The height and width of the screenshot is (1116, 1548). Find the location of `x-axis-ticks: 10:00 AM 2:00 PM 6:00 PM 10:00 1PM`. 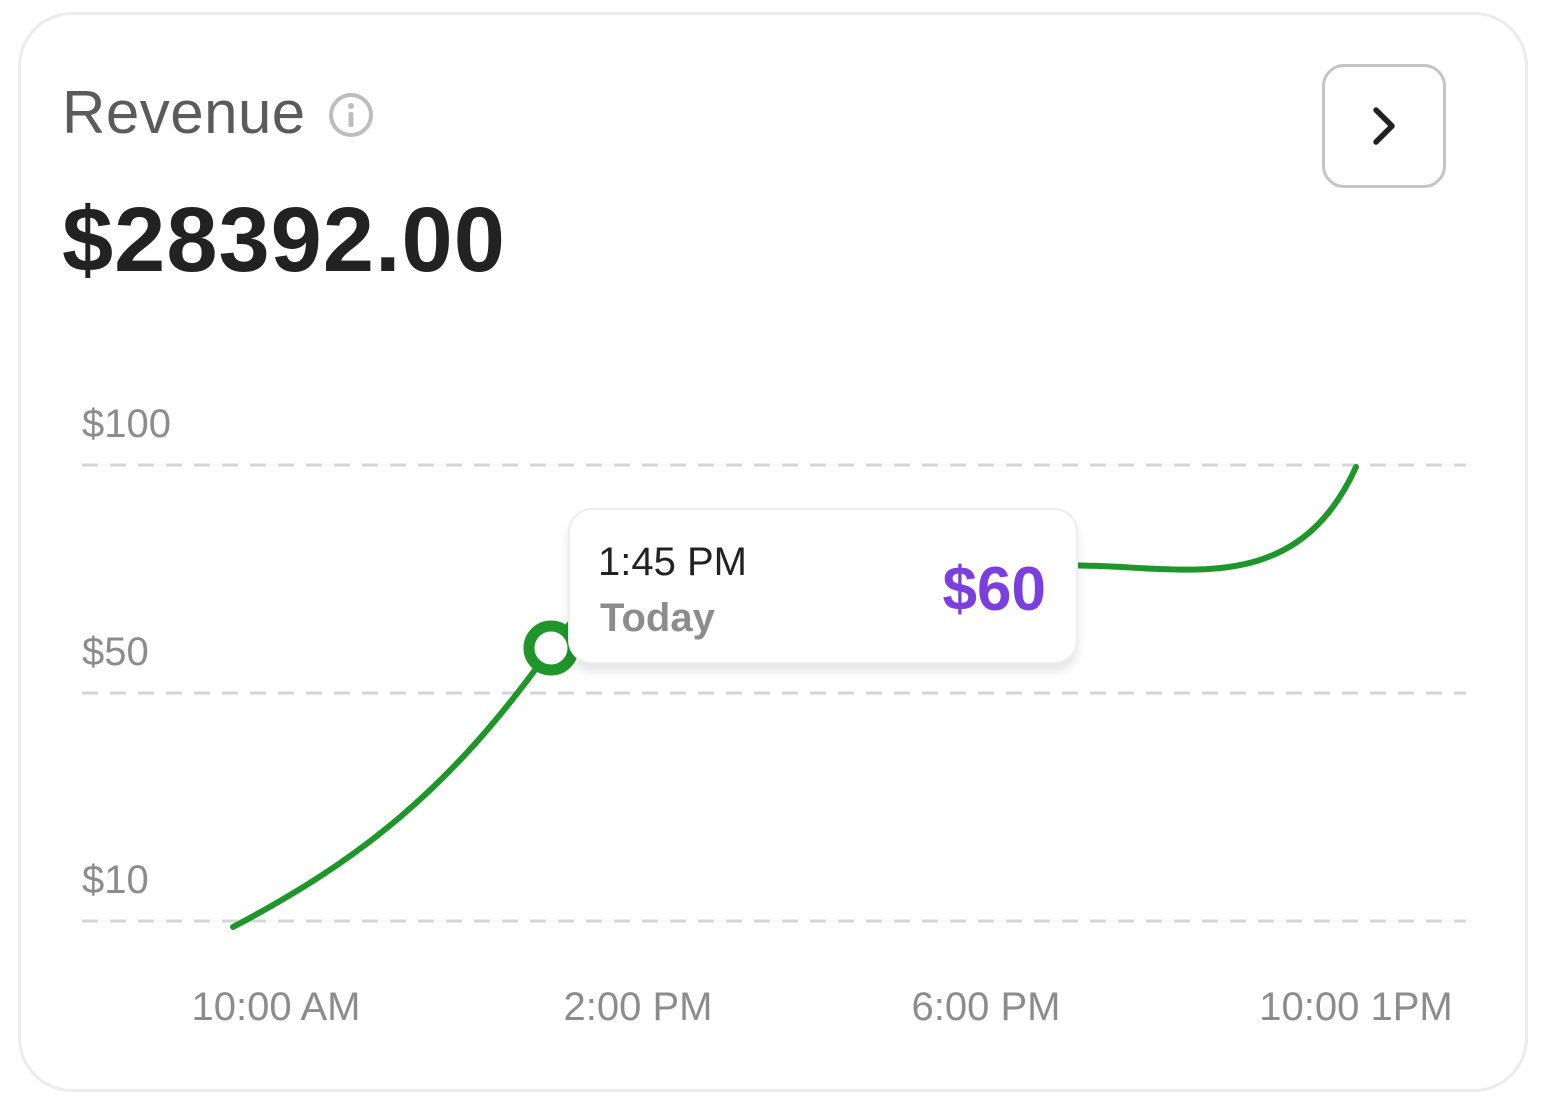

x-axis-ticks: 10:00 AM 2:00 PM 6:00 PM 10:00 1PM is located at coordinates (821, 1007).